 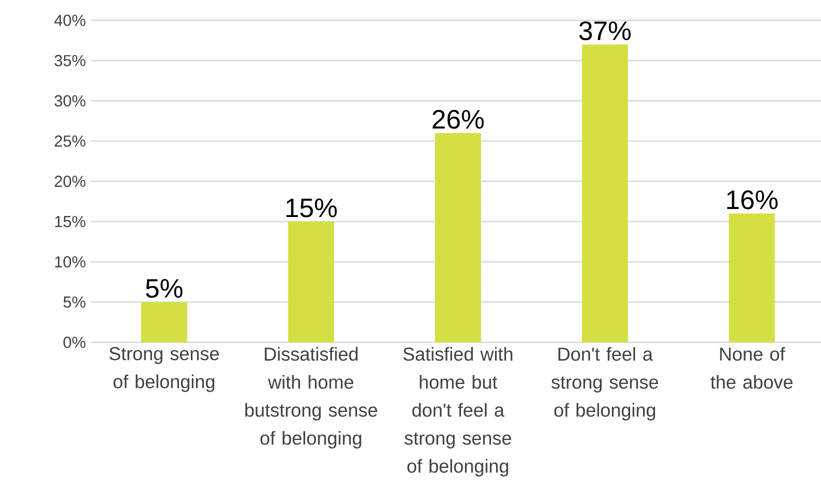 I want to click on data-label: 15%, so click(x=311, y=208).